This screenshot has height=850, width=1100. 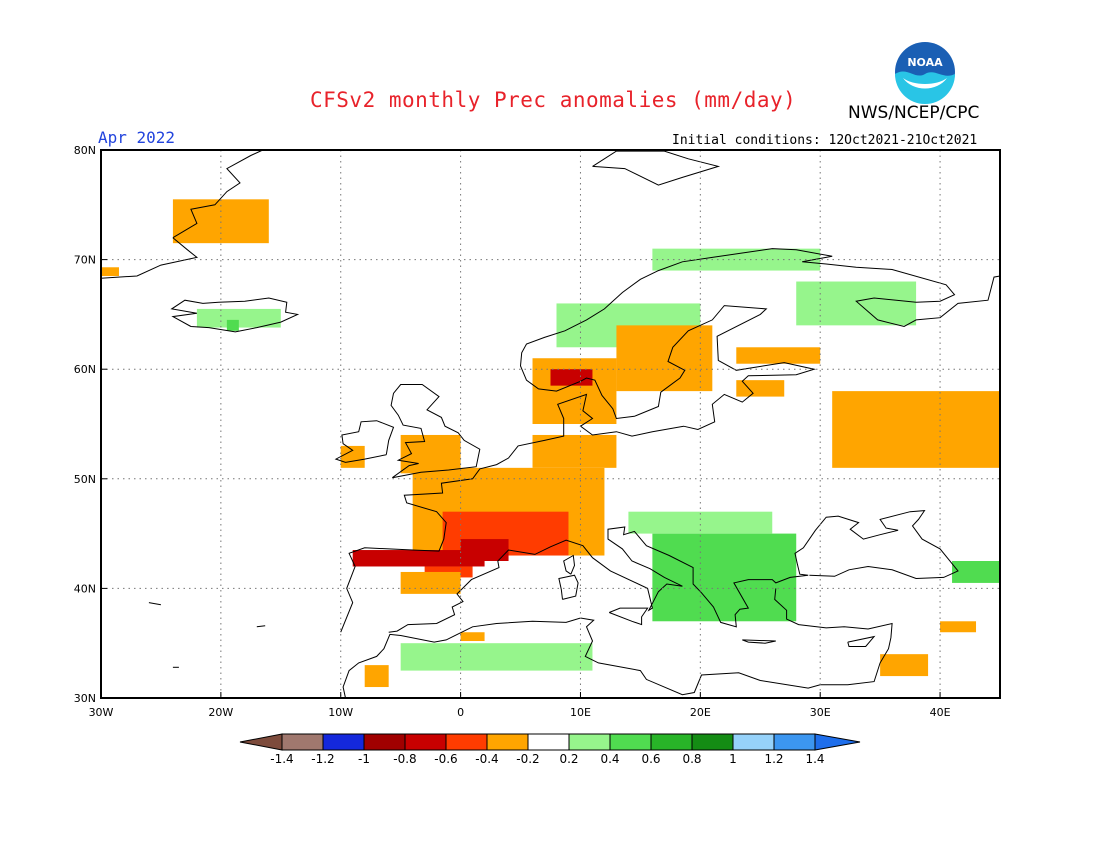 I want to click on colorbar-label: 0.2, so click(x=568, y=759).